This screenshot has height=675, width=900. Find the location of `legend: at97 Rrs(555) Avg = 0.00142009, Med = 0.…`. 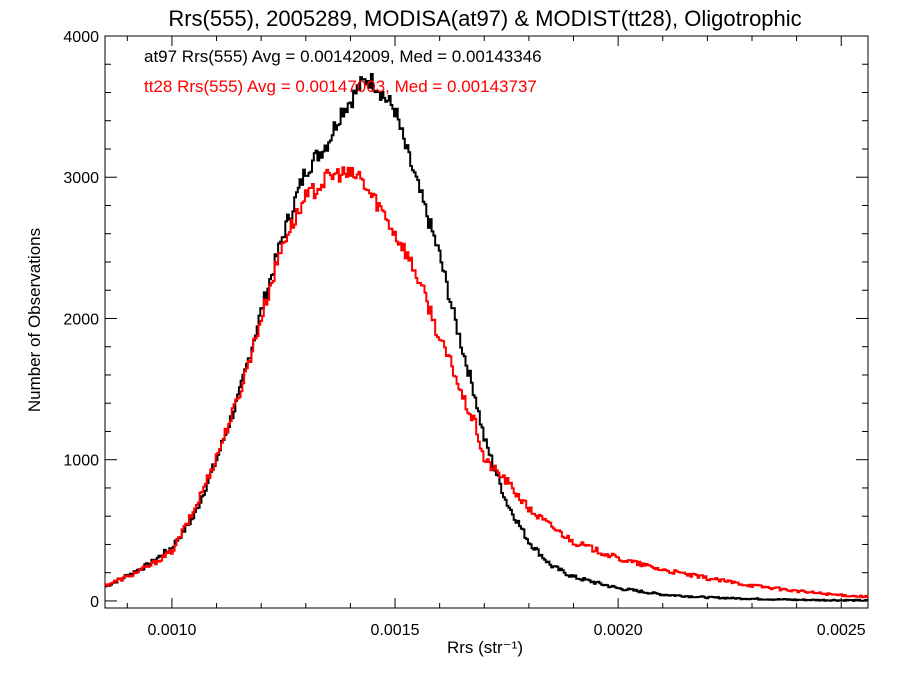

legend: at97 Rrs(555) Avg = 0.00142009, Med = 0.… is located at coordinates (343, 71).